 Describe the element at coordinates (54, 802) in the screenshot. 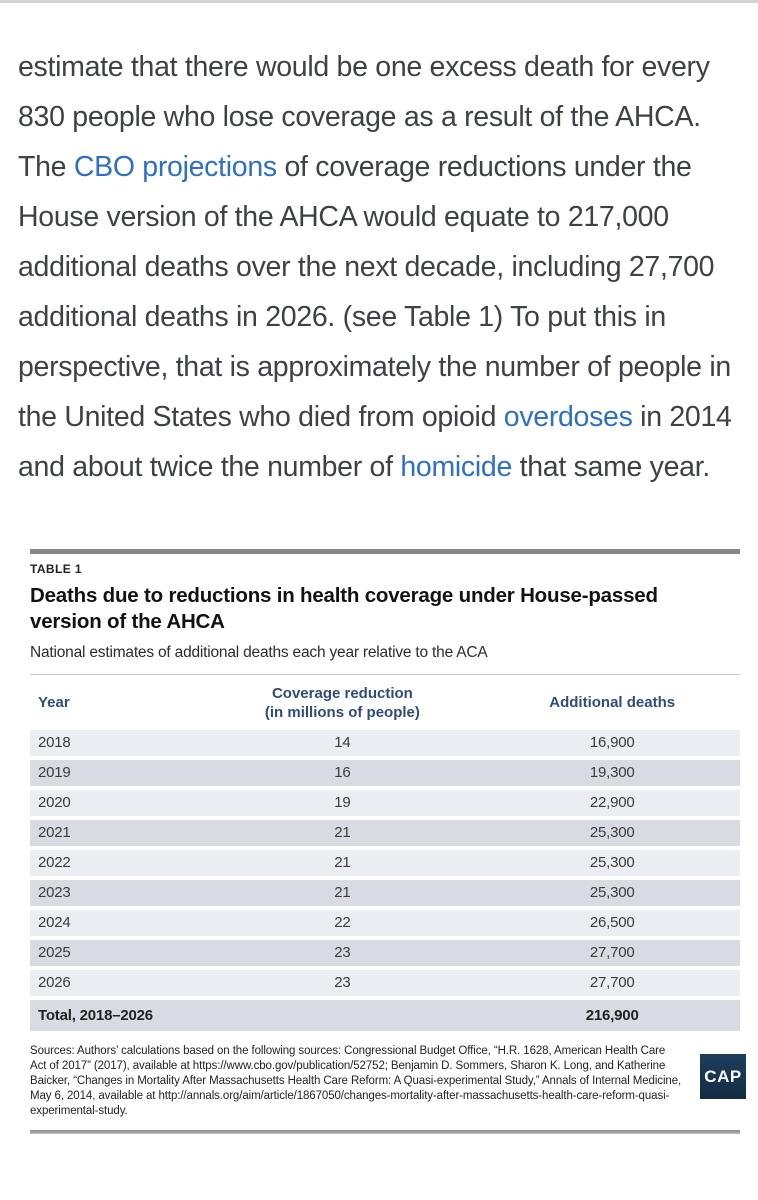

I see `cell-year: 2020` at that location.